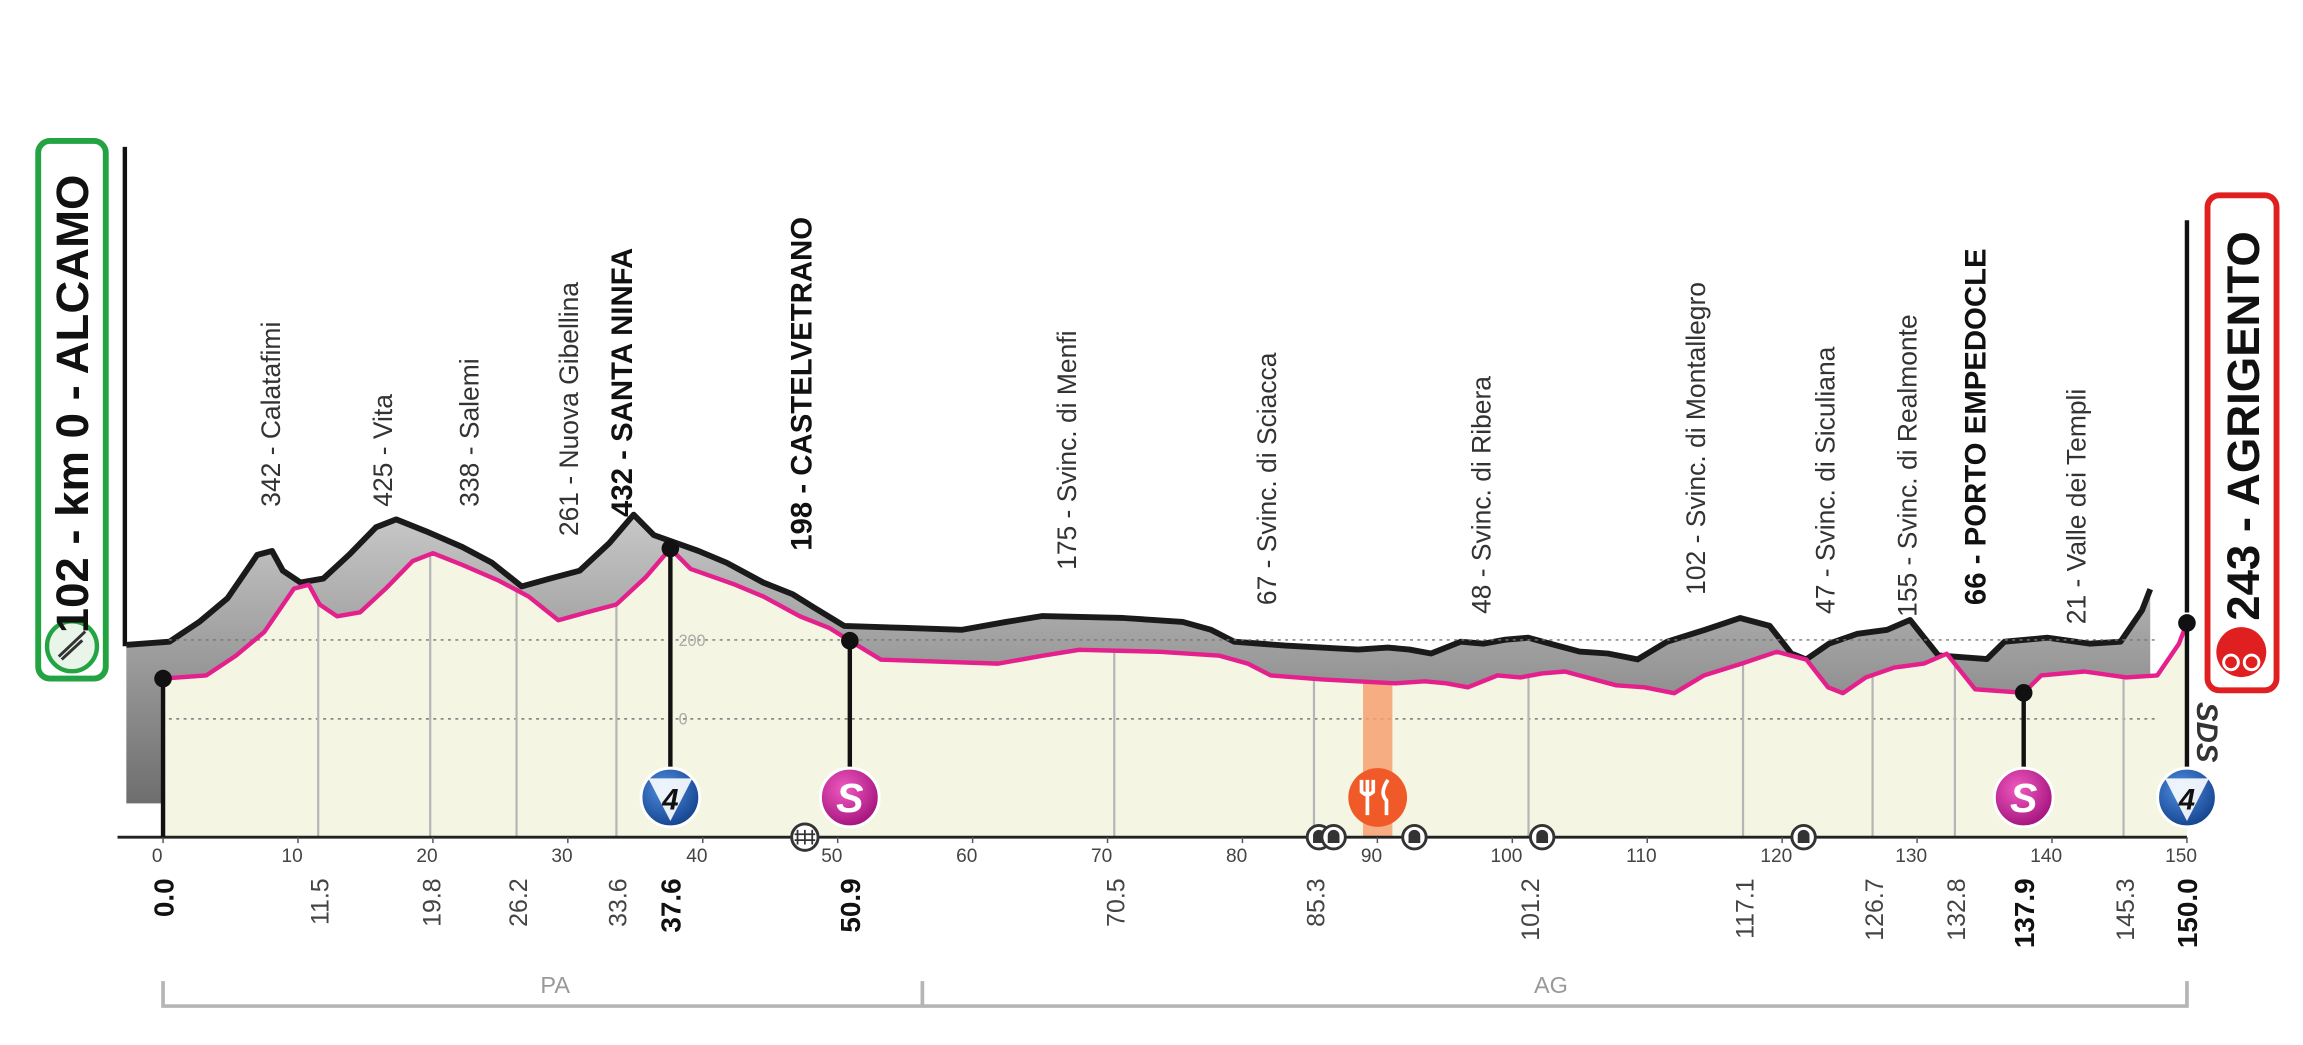 This screenshot has height=1045, width=2303. Describe the element at coordinates (2046, 856) in the screenshot. I see `x-tick-label: 140` at that location.